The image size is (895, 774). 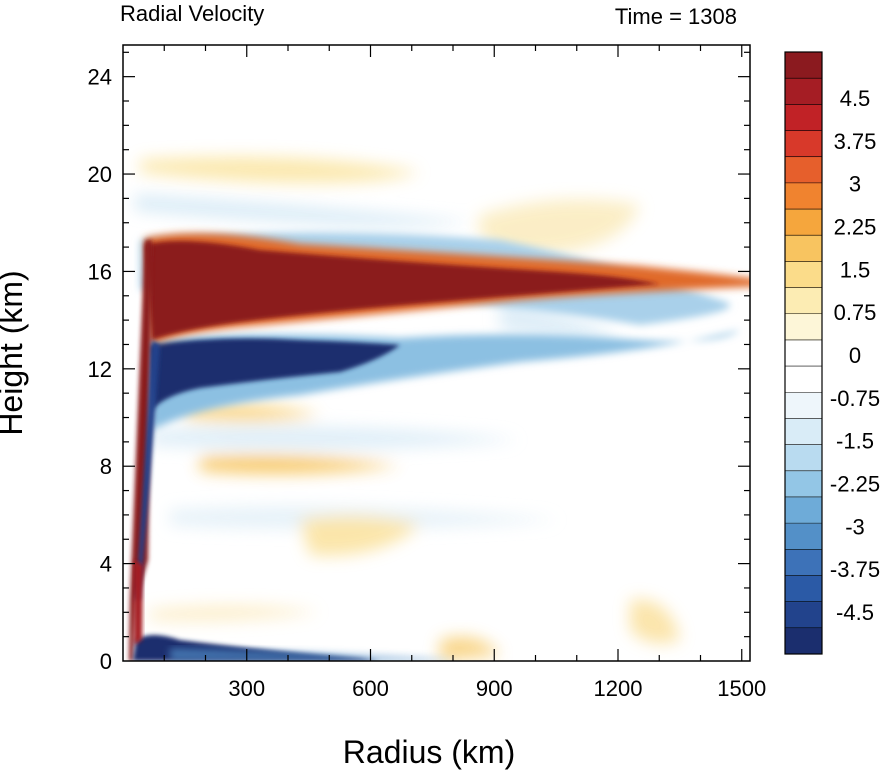 I want to click on y-tick-label: 8, so click(x=106, y=466).